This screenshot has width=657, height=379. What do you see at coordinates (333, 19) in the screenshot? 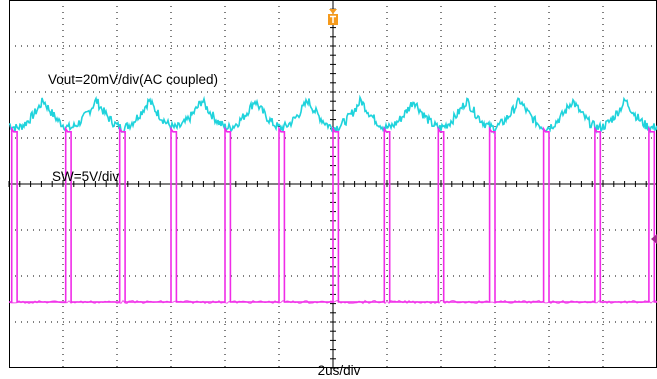
I see `trigger-t-glyph-icon` at bounding box center [333, 19].